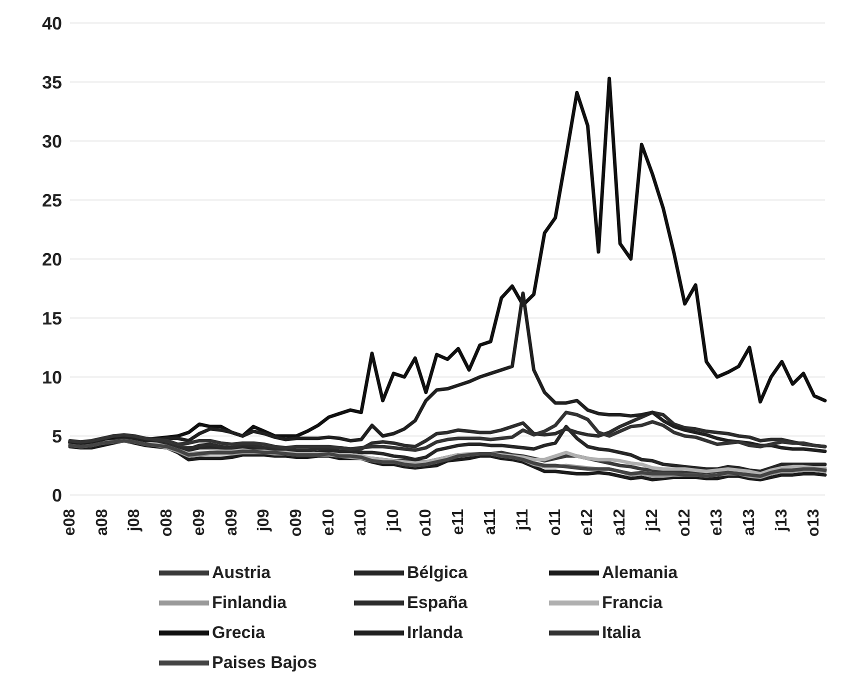 The image size is (841, 688). Describe the element at coordinates (264, 520) in the screenshot. I see `x-tick-label: j09` at that location.